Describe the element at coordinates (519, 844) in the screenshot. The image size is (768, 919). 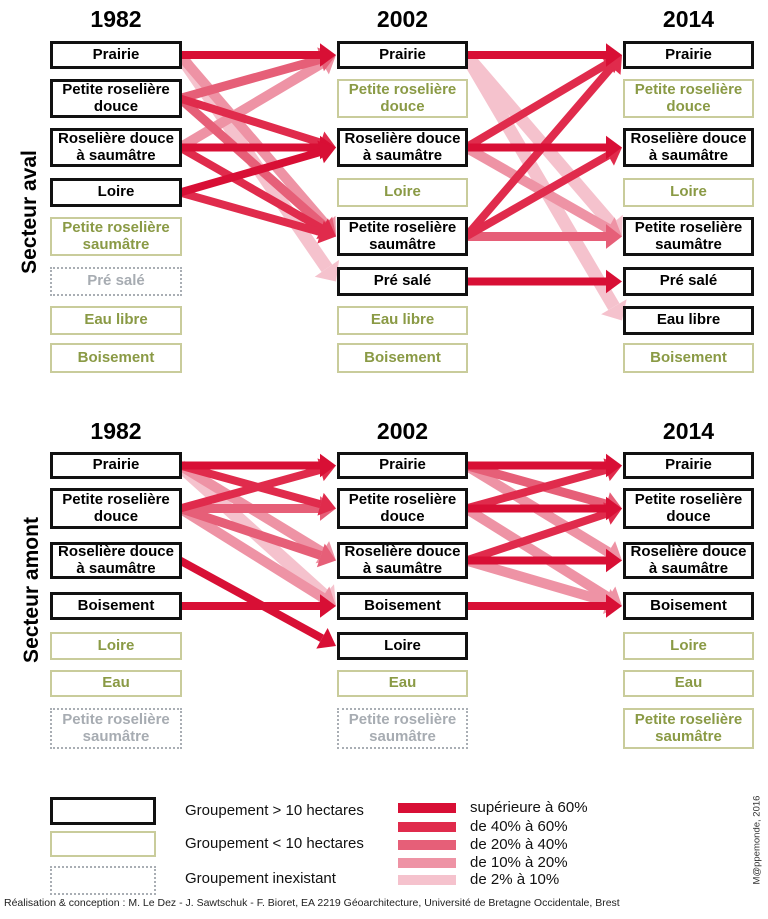
I see `legend-flow-label-20-40: de 20% à 40%` at that location.